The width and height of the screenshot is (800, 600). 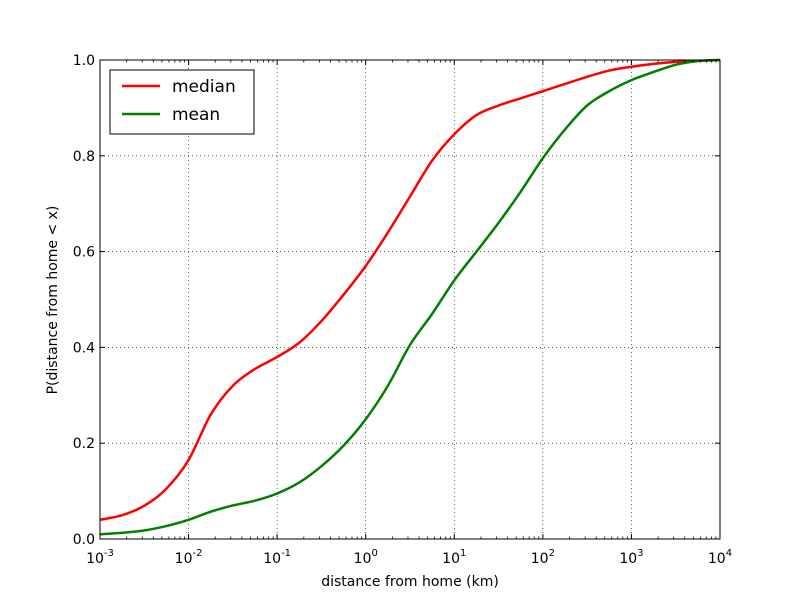 I want to click on legend-label-median: median, so click(x=204, y=87).